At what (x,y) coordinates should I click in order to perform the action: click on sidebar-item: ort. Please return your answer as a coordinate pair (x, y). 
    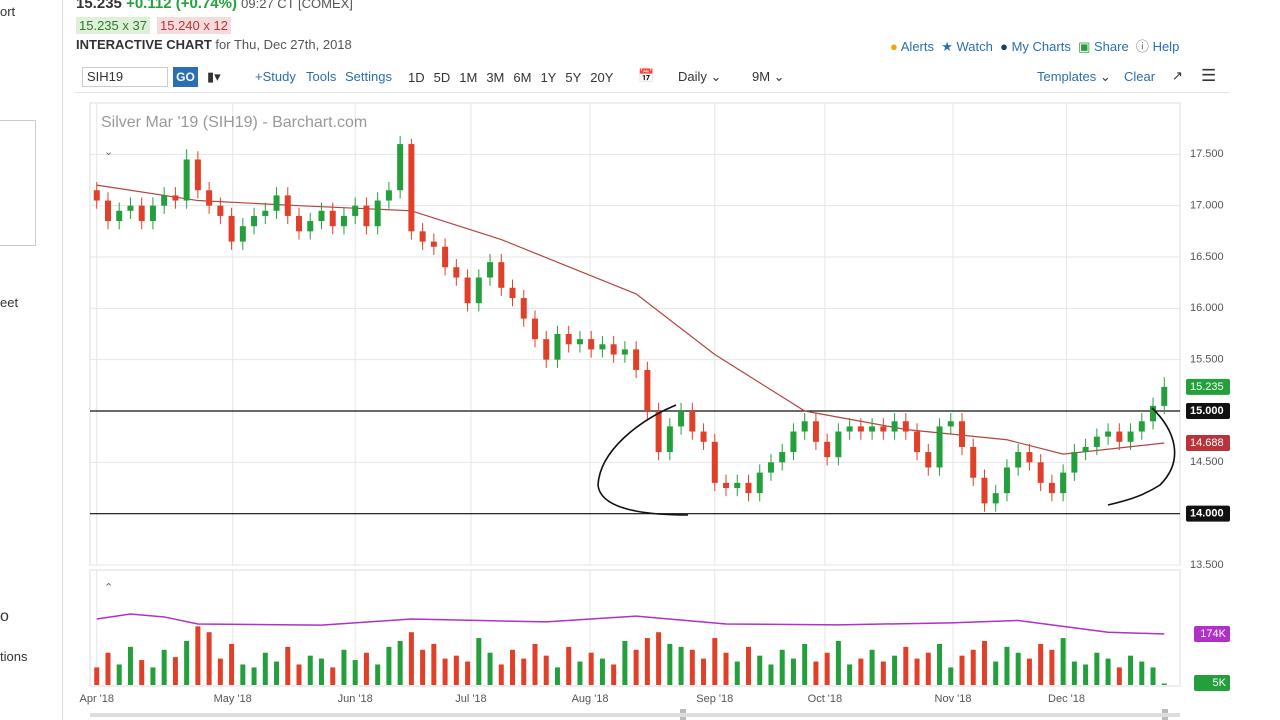
    Looking at the image, I should click on (8, 11).